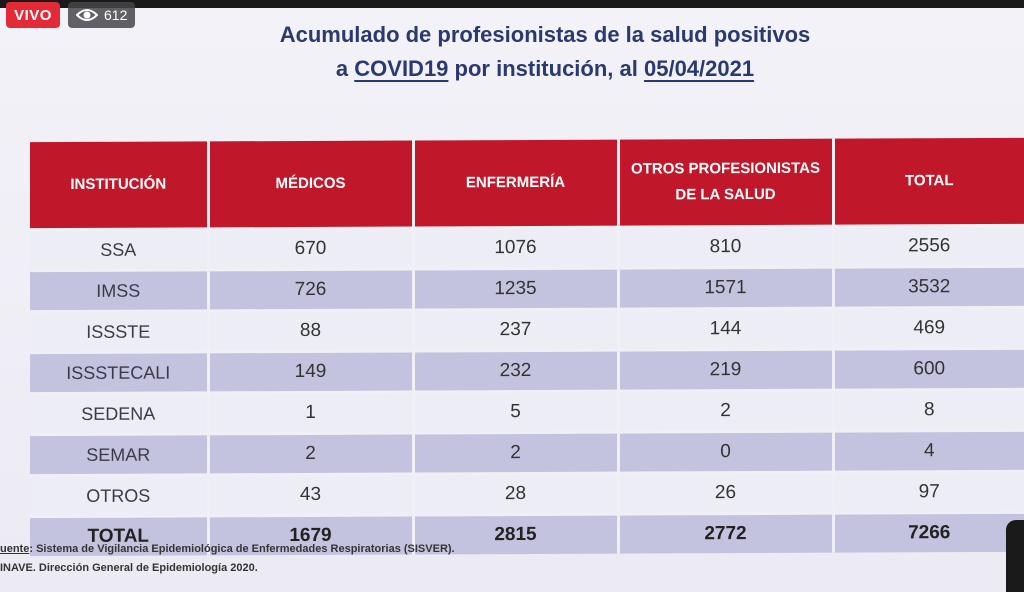 Image resolution: width=1024 pixels, height=592 pixels. I want to click on cell-medicos: 670, so click(310, 248).